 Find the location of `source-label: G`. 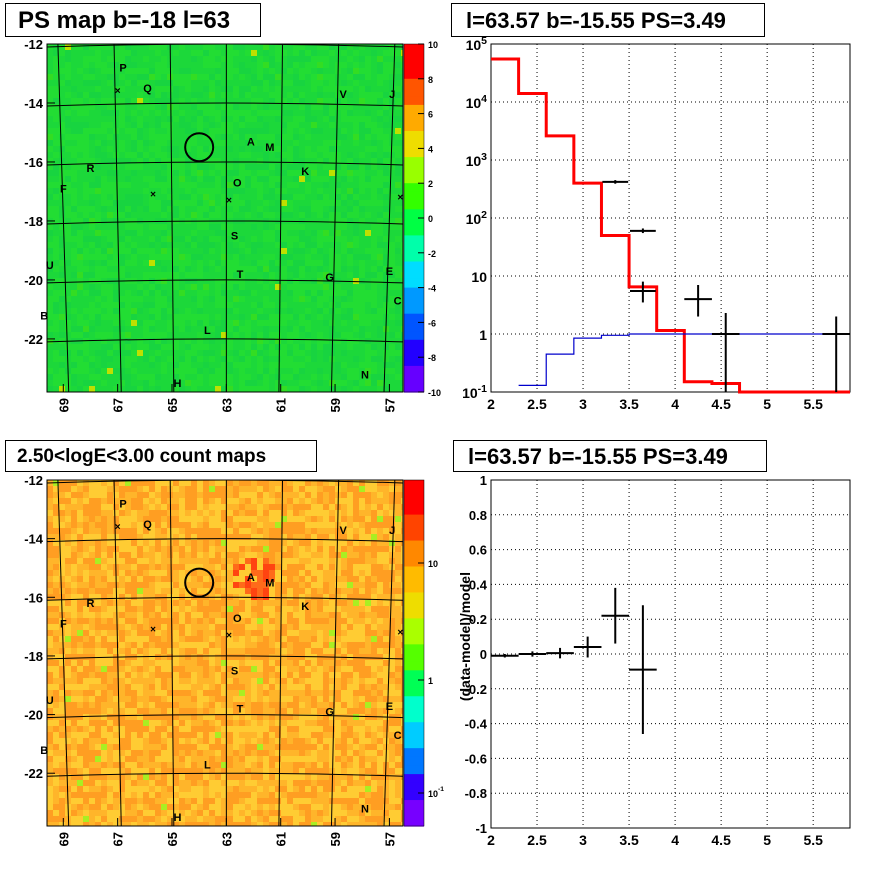

source-label: G is located at coordinates (329, 713).